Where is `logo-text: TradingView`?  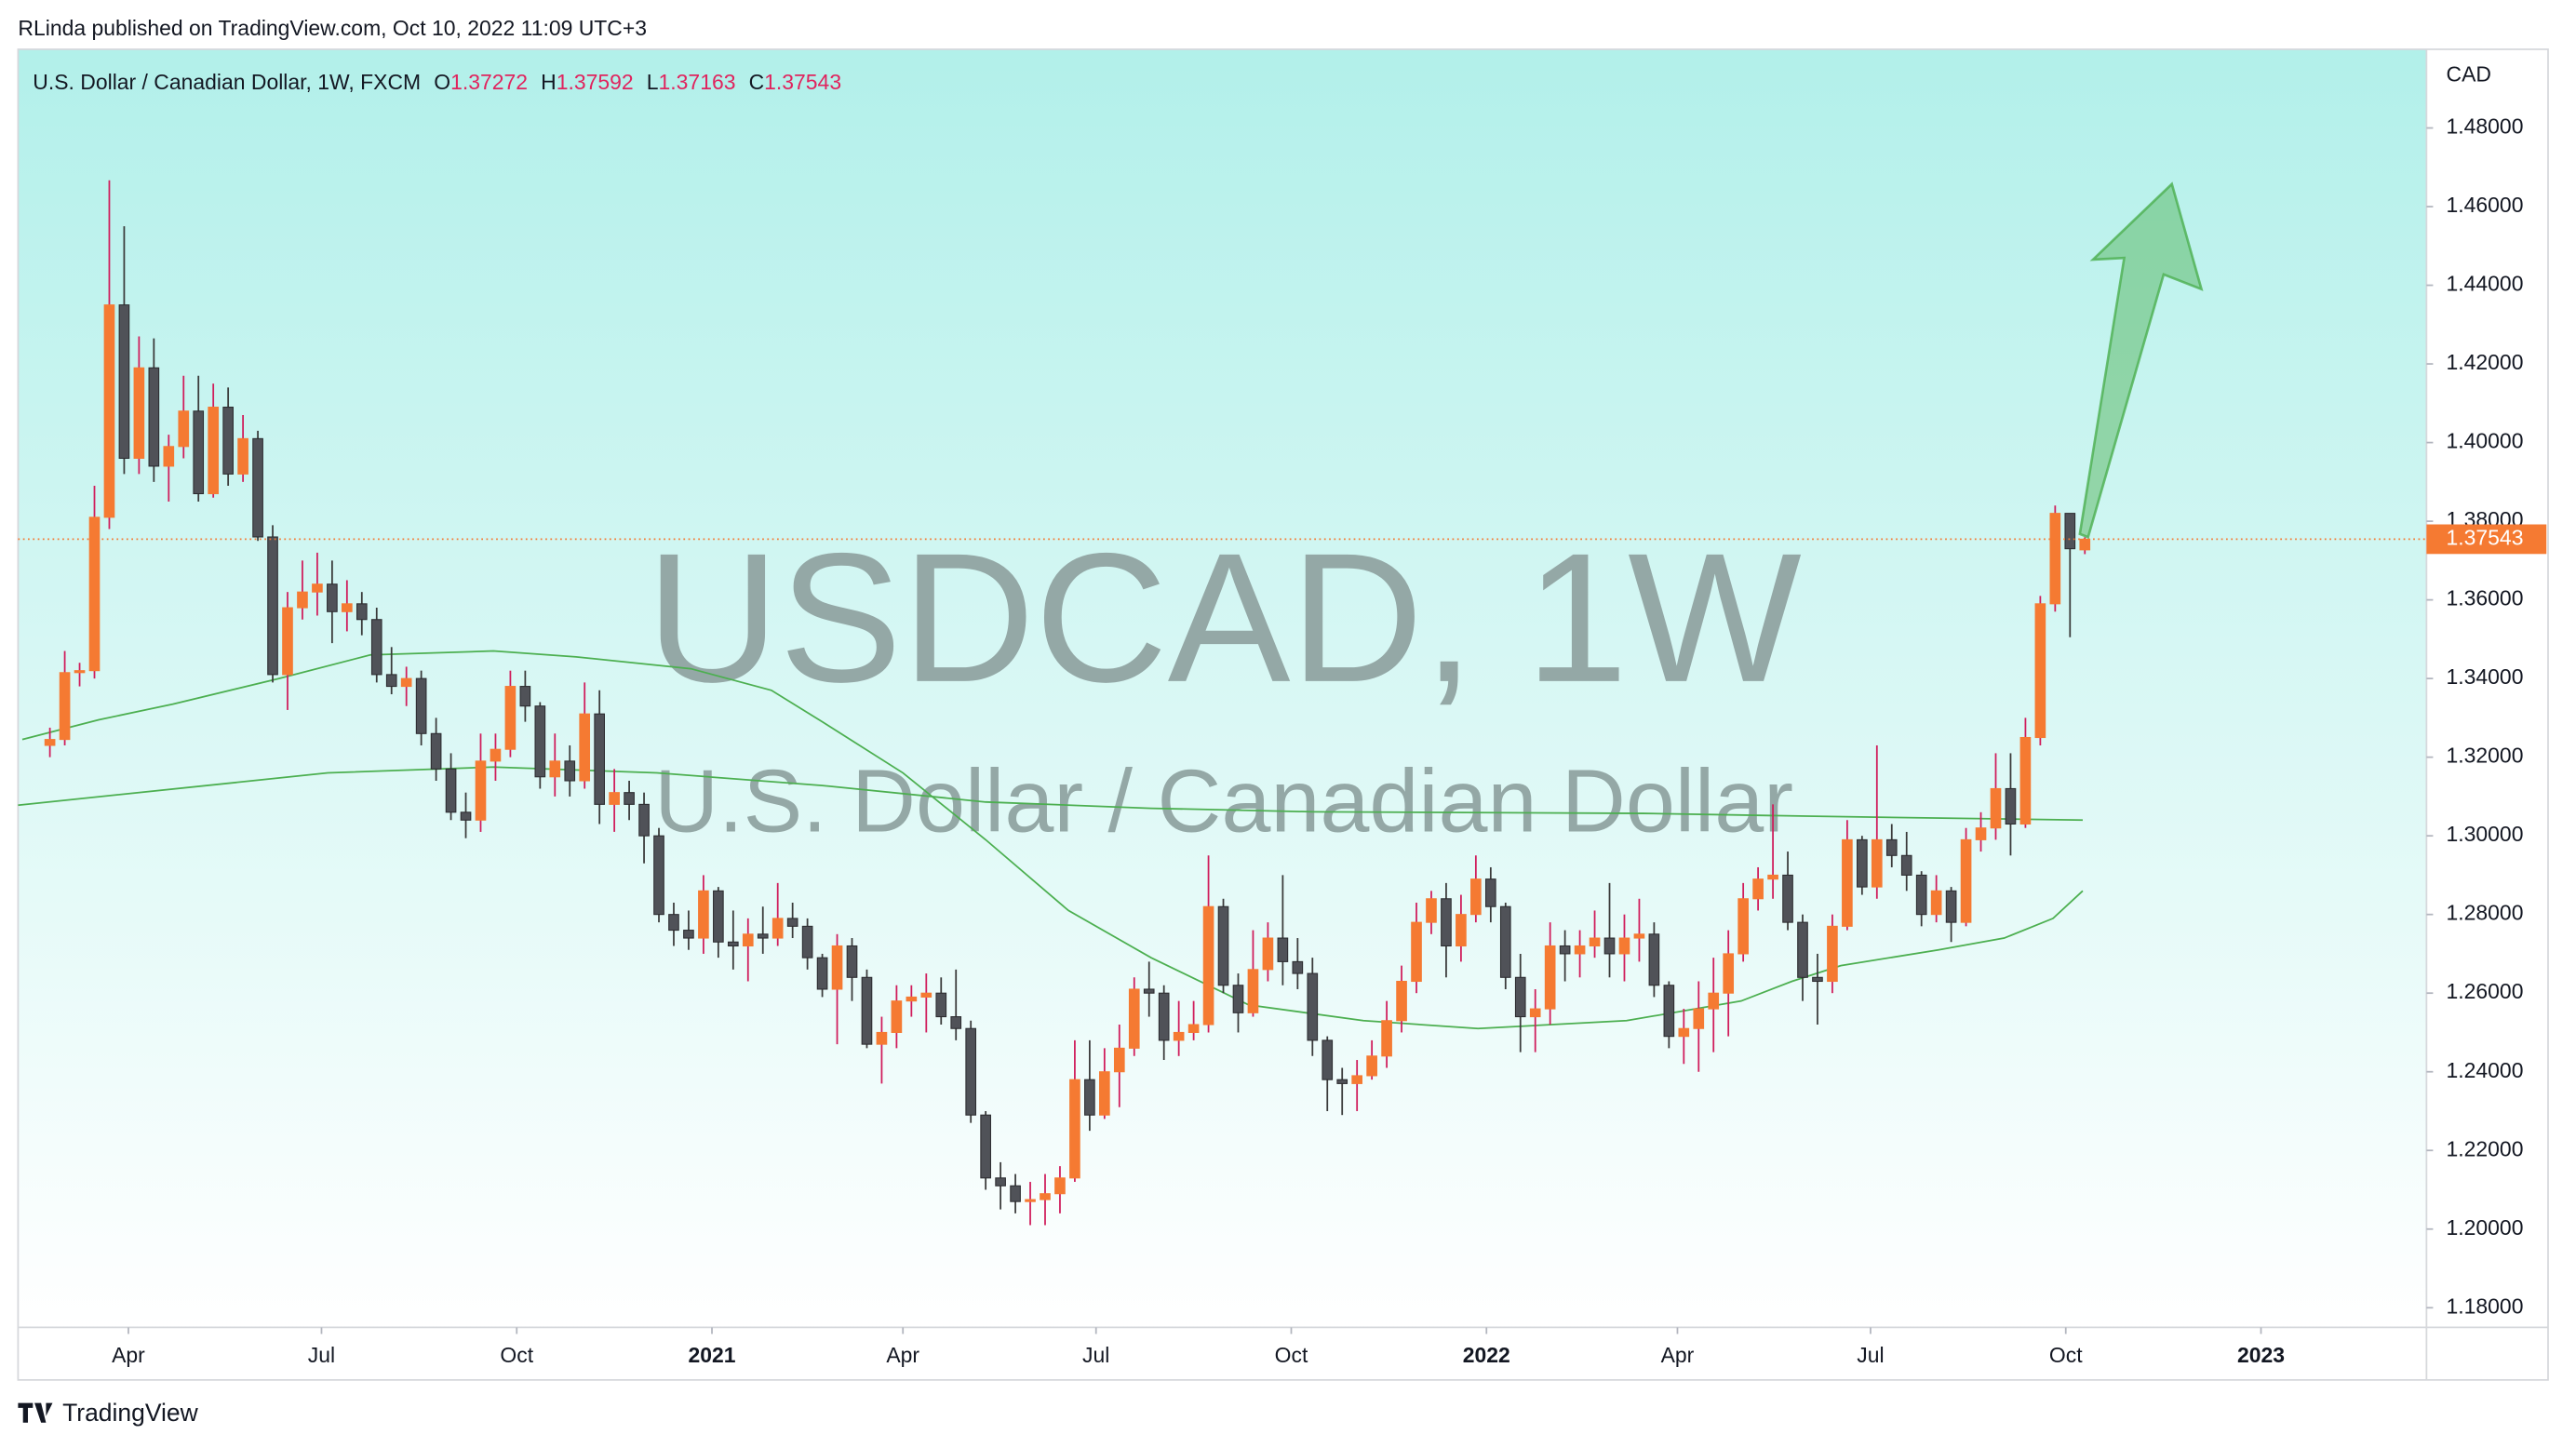 logo-text: TradingView is located at coordinates (130, 1413).